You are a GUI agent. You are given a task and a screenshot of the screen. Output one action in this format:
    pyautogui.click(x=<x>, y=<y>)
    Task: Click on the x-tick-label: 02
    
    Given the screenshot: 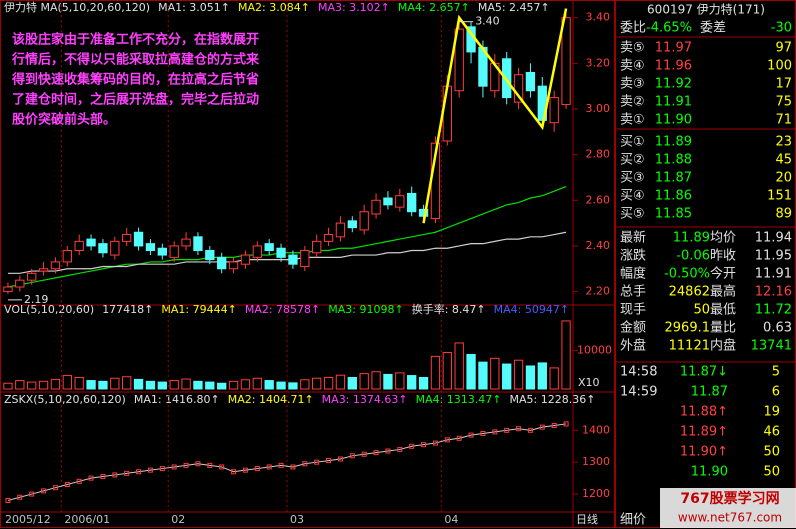 What is the action you would take?
    pyautogui.click(x=178, y=519)
    